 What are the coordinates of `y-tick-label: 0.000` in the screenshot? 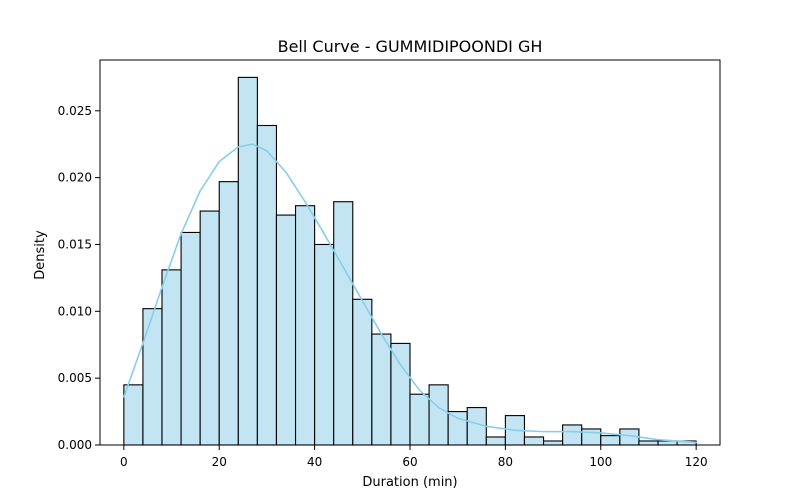 It's located at (75, 445).